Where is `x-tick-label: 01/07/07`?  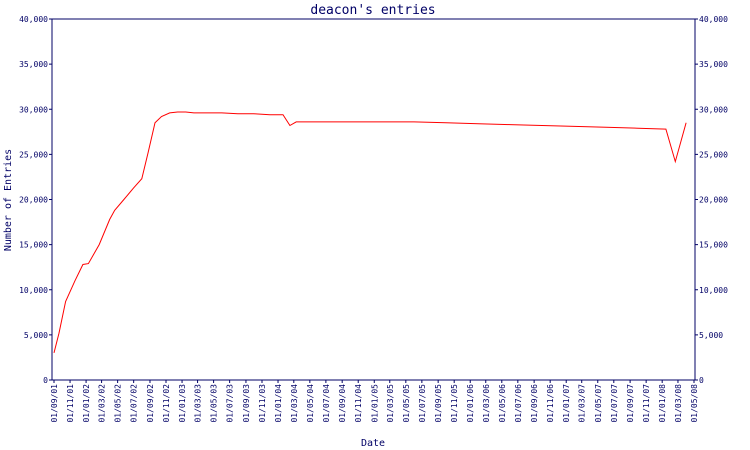
x-tick-label: 01/07/07 is located at coordinates (614, 403).